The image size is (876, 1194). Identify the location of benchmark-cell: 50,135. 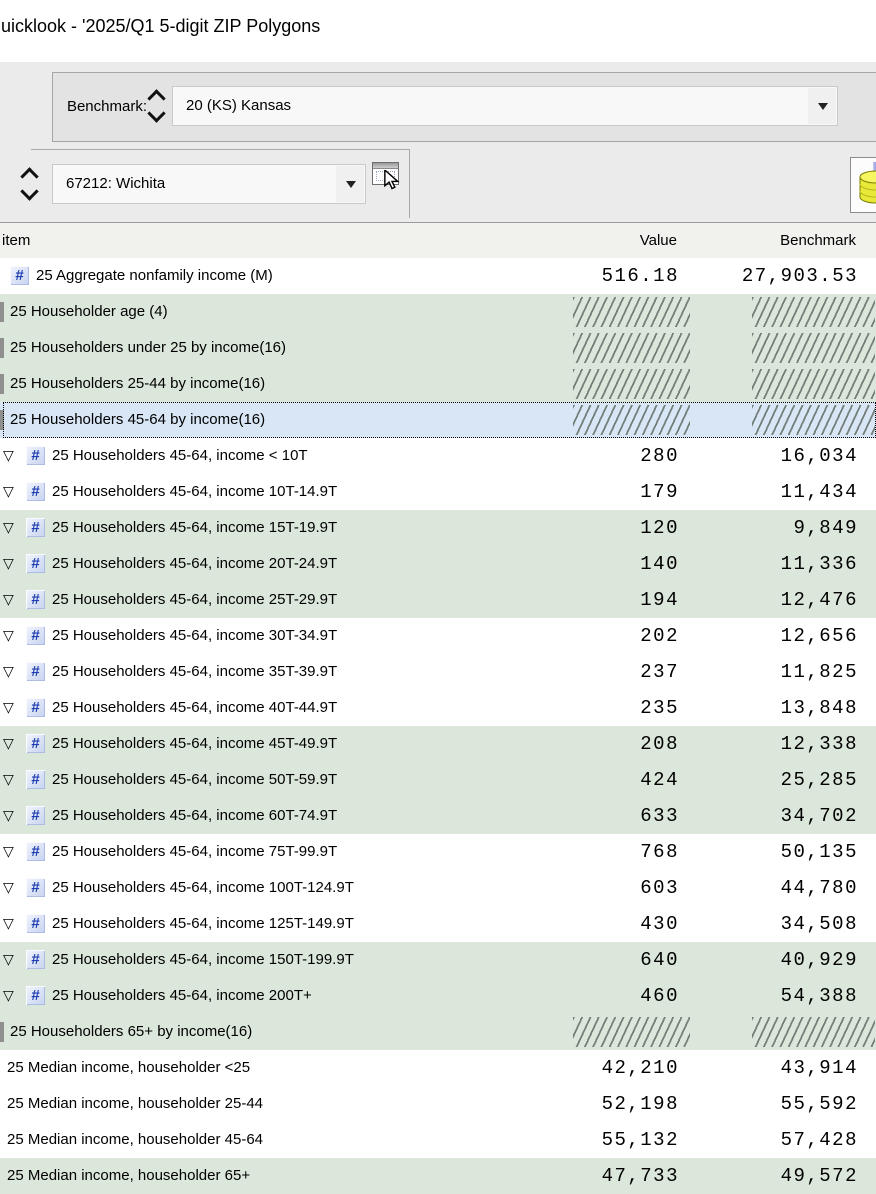
(819, 852).